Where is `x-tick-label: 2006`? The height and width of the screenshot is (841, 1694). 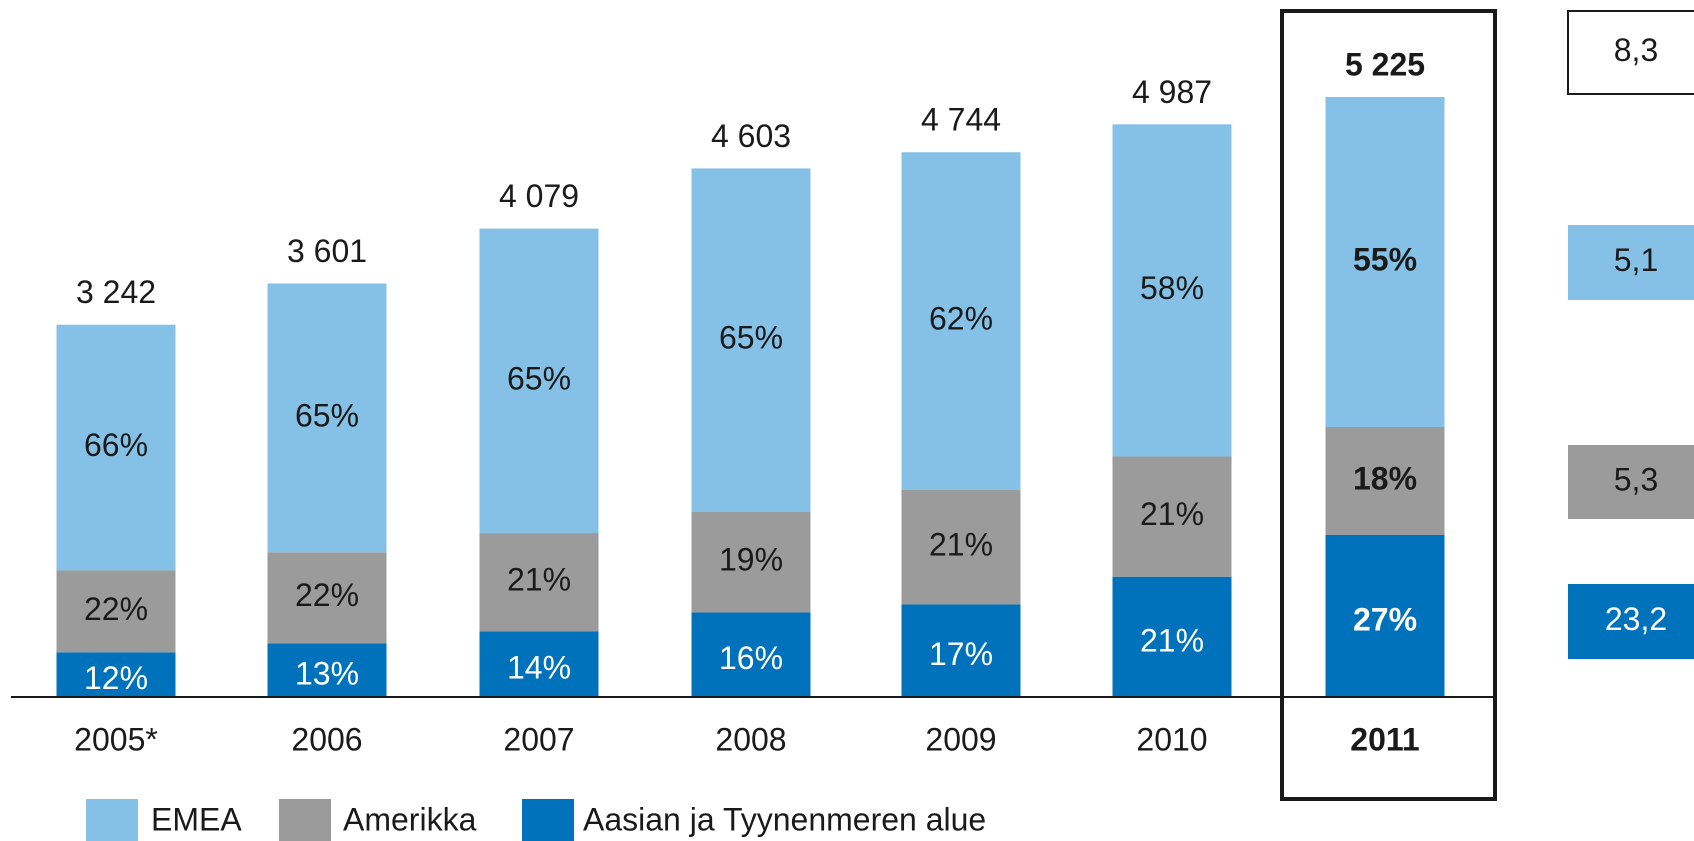 x-tick-label: 2006 is located at coordinates (326, 739).